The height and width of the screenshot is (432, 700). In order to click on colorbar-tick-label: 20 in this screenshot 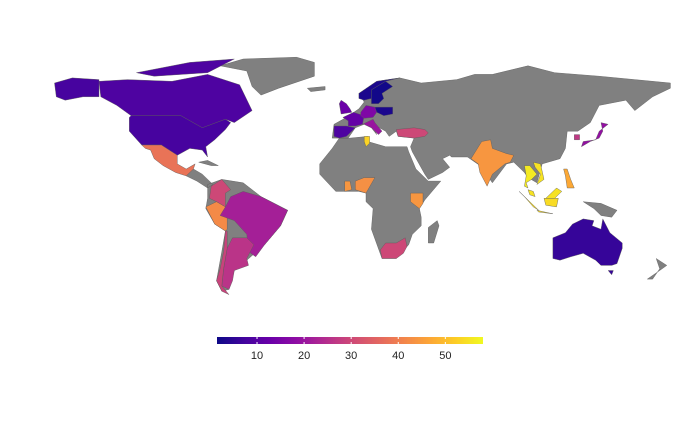, I will do `click(304, 356)`.